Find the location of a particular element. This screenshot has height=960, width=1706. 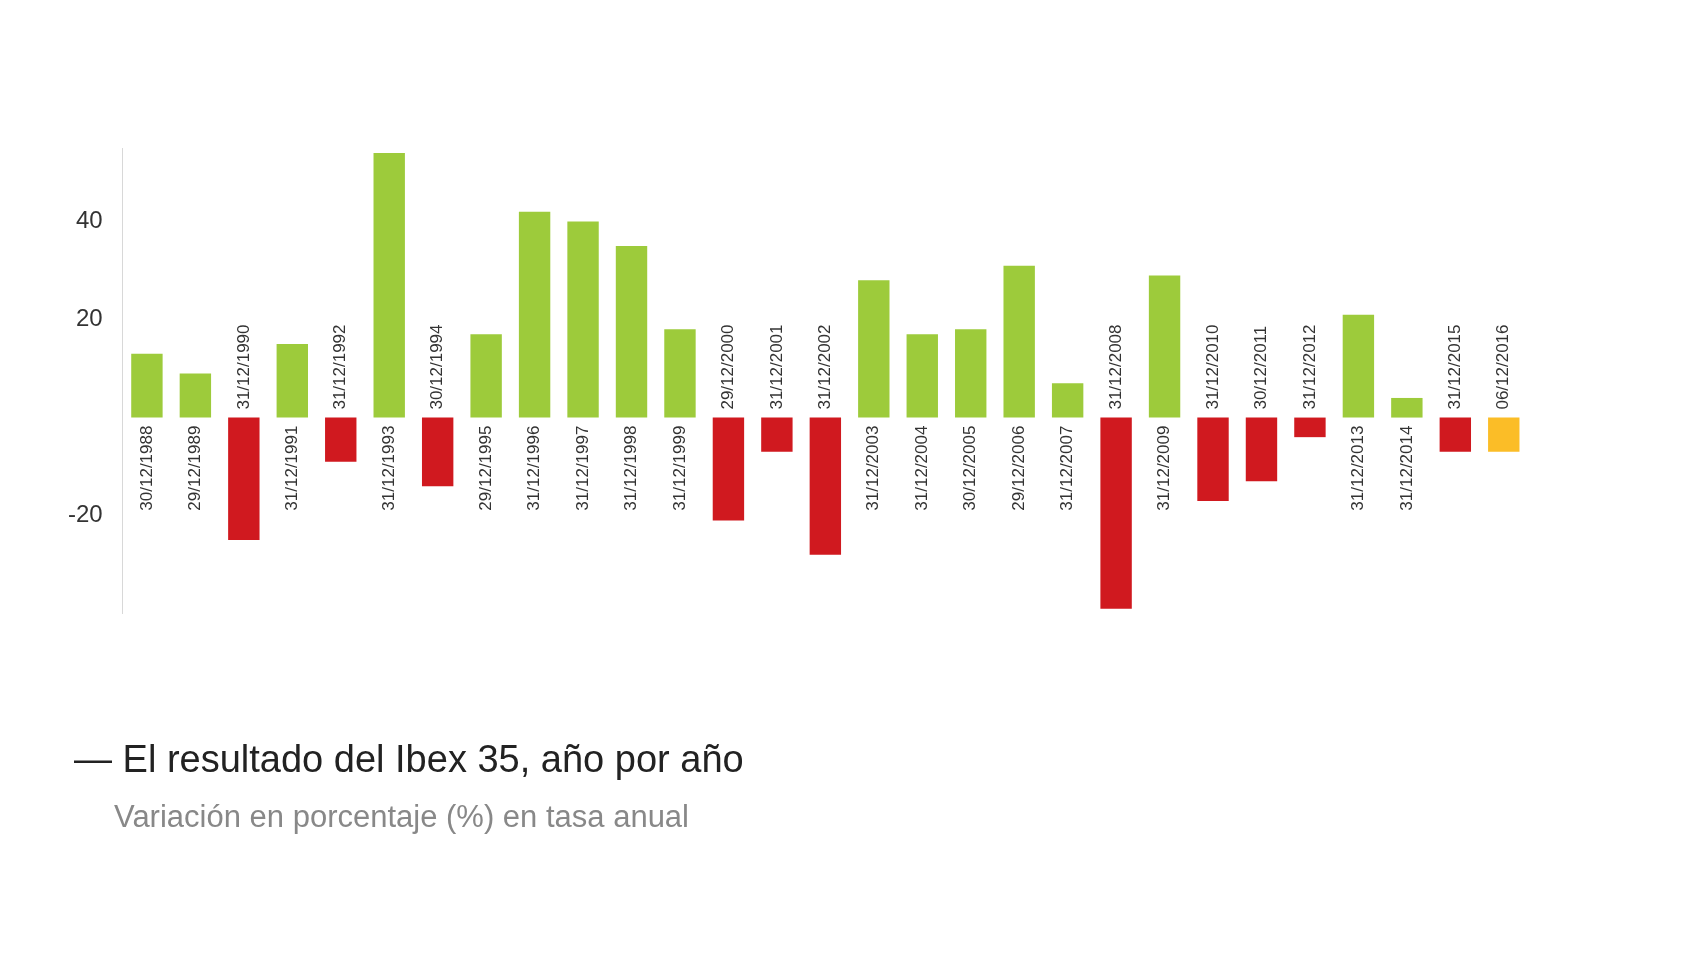

x-tick-label: 31/12/2003 is located at coordinates (873, 468).